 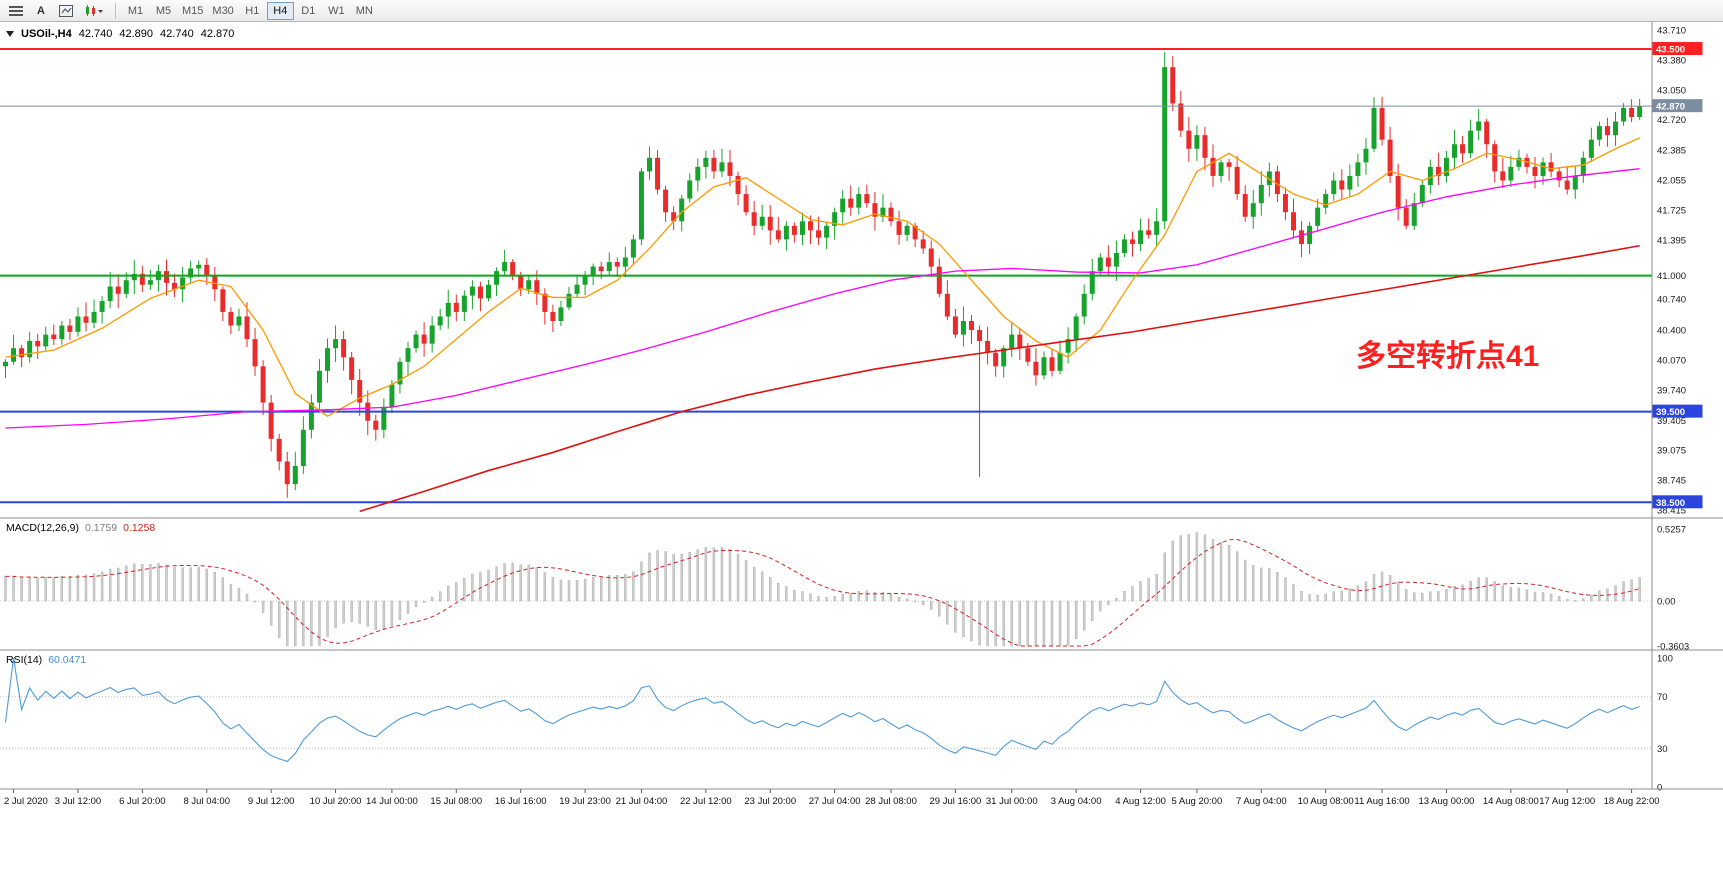 What do you see at coordinates (1659, 788) in the screenshot?
I see `svg-text: 0` at bounding box center [1659, 788].